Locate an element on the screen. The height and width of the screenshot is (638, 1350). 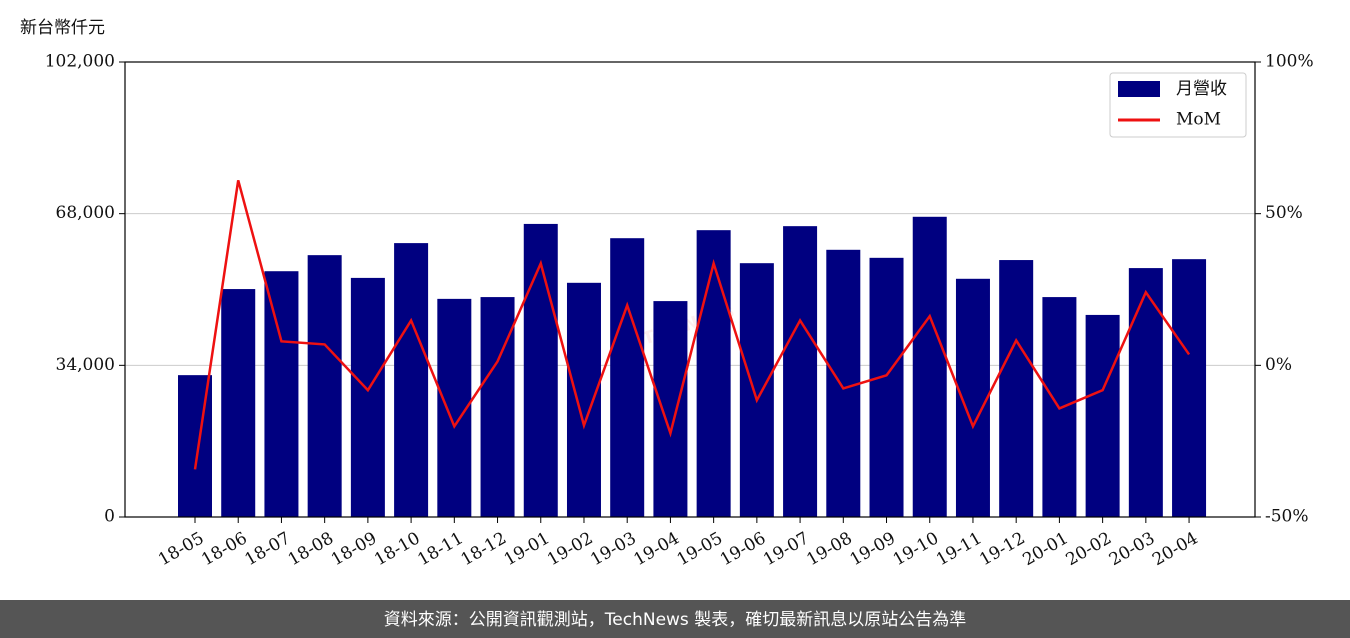
x-tick-label: 20-03 is located at coordinates (1132, 549).